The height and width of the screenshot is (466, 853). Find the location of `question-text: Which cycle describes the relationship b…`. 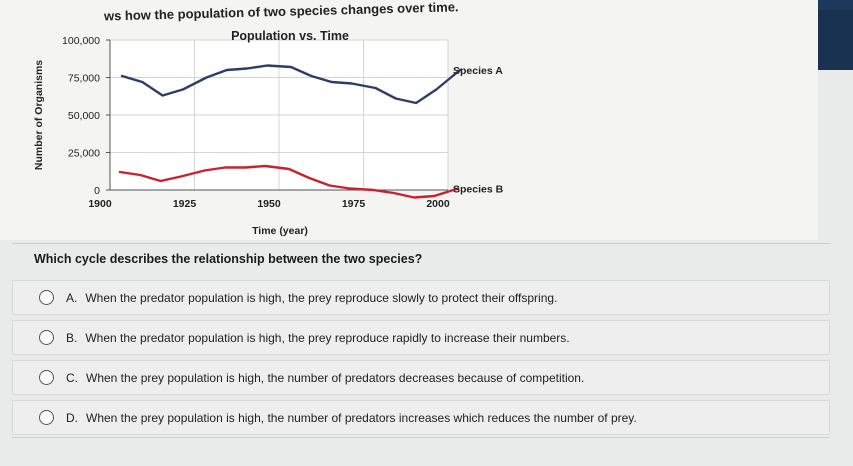

question-text: Which cycle describes the relationship b… is located at coordinates (228, 259).